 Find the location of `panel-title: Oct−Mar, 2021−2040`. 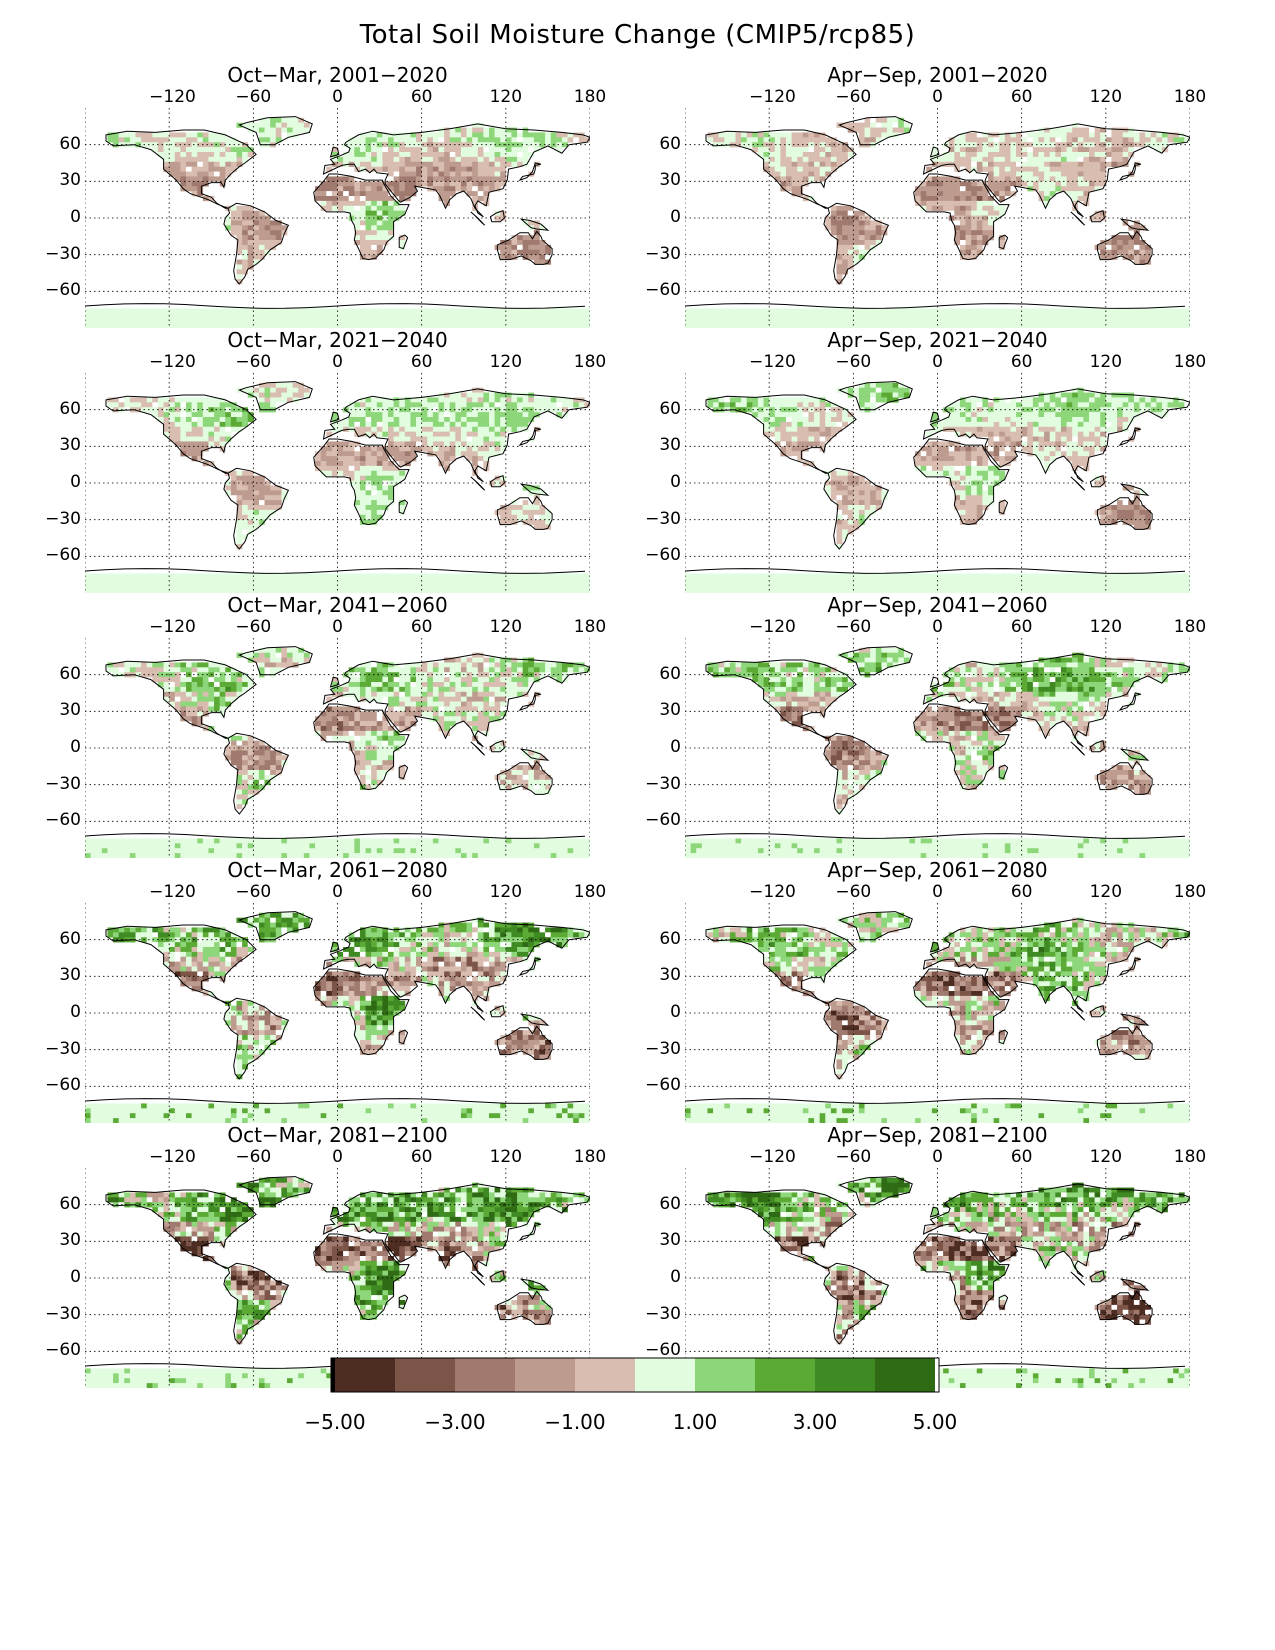

panel-title: Oct−Mar, 2021−2040 is located at coordinates (337, 340).